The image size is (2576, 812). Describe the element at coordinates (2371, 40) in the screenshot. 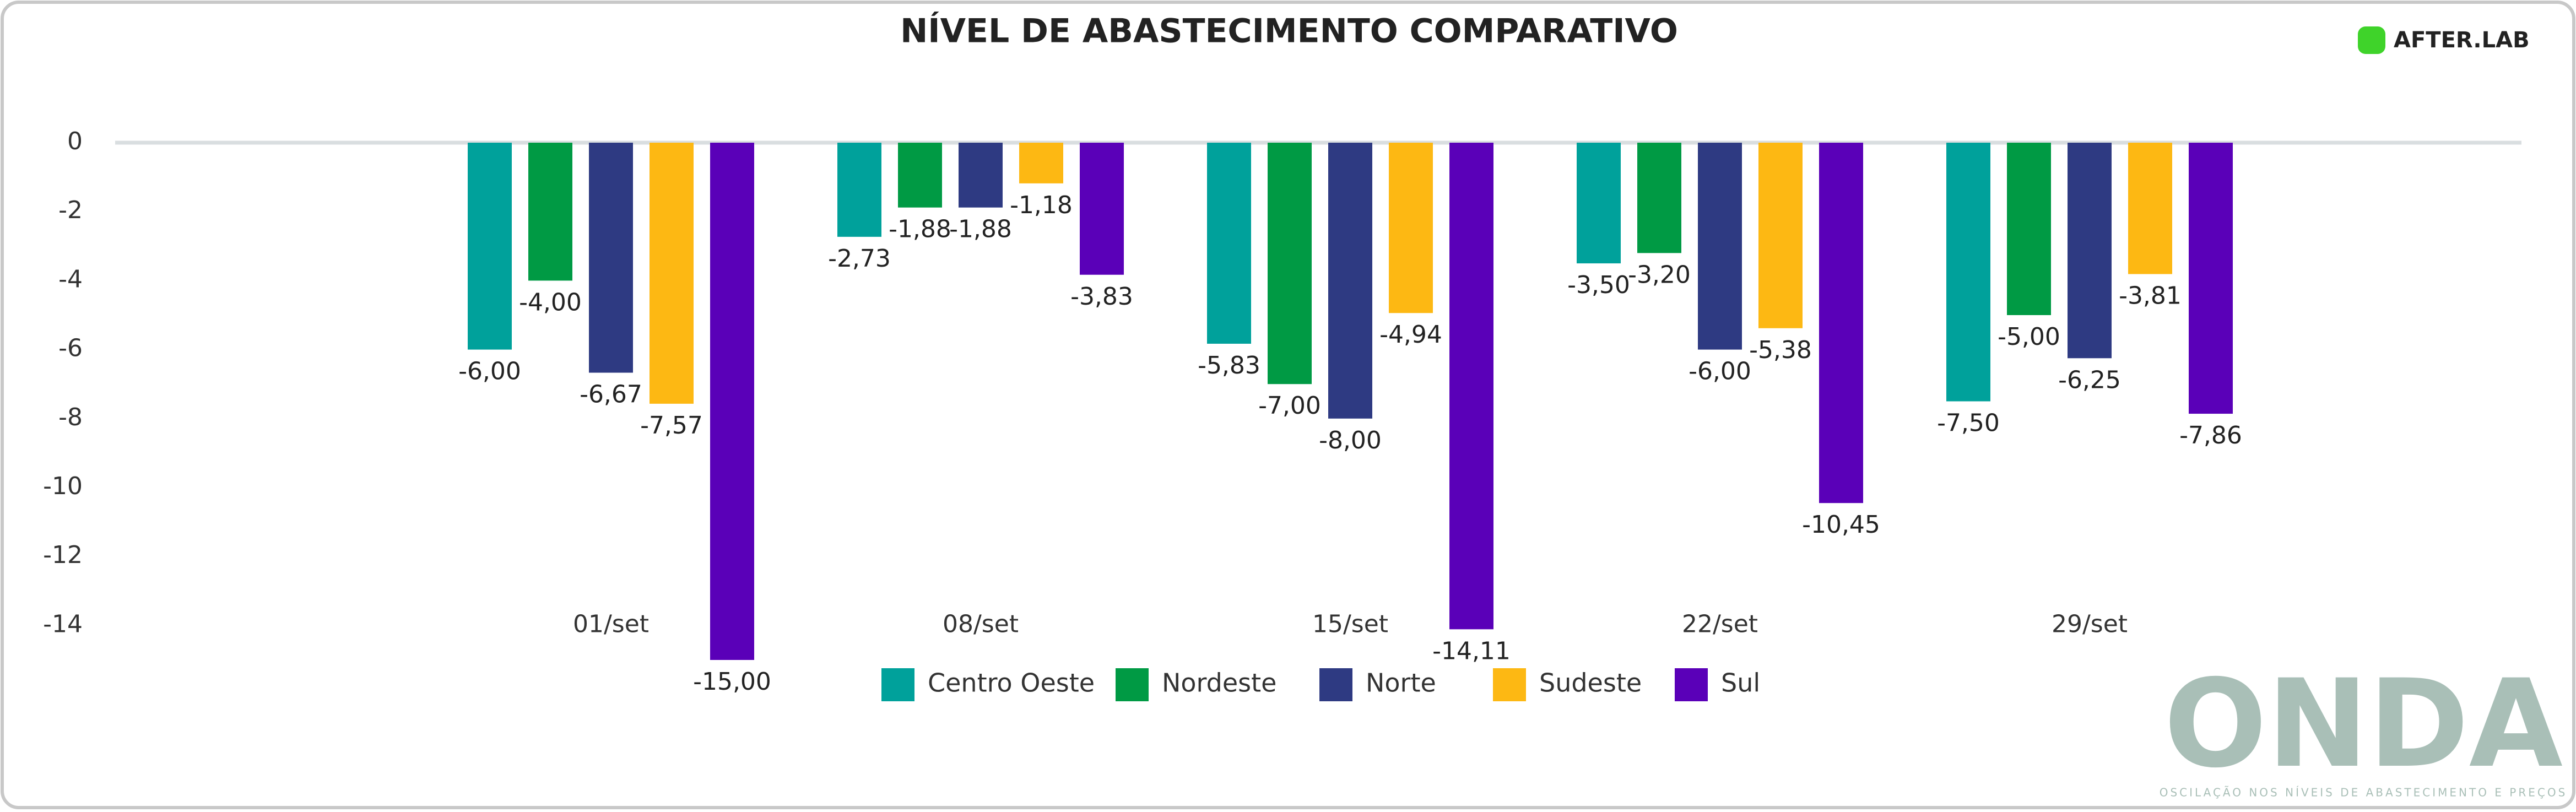

I see `logo-icon` at that location.